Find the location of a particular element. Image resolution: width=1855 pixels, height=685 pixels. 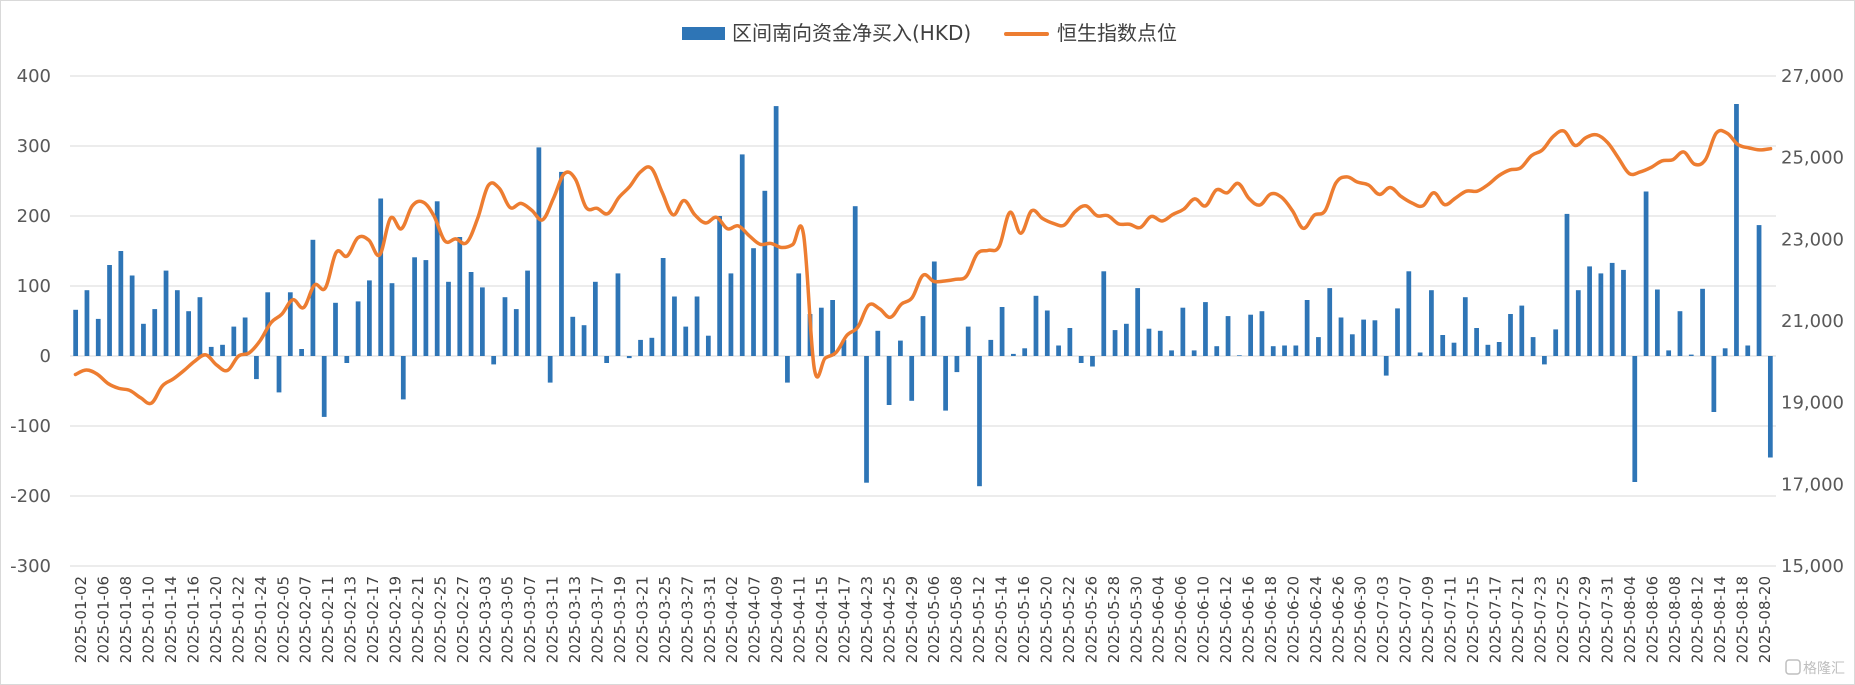

watermark-text: 格隆汇 is located at coordinates (1824, 669).